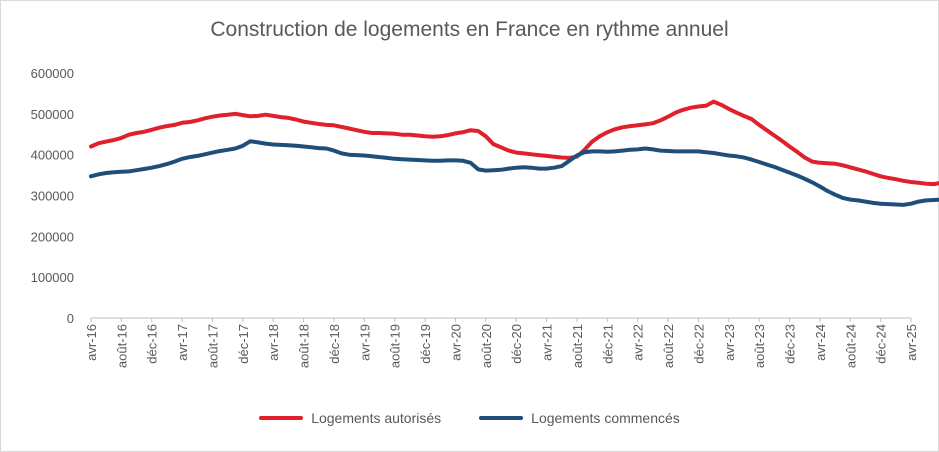  I want to click on legend-item-commences: Logements commencés, so click(579, 418).